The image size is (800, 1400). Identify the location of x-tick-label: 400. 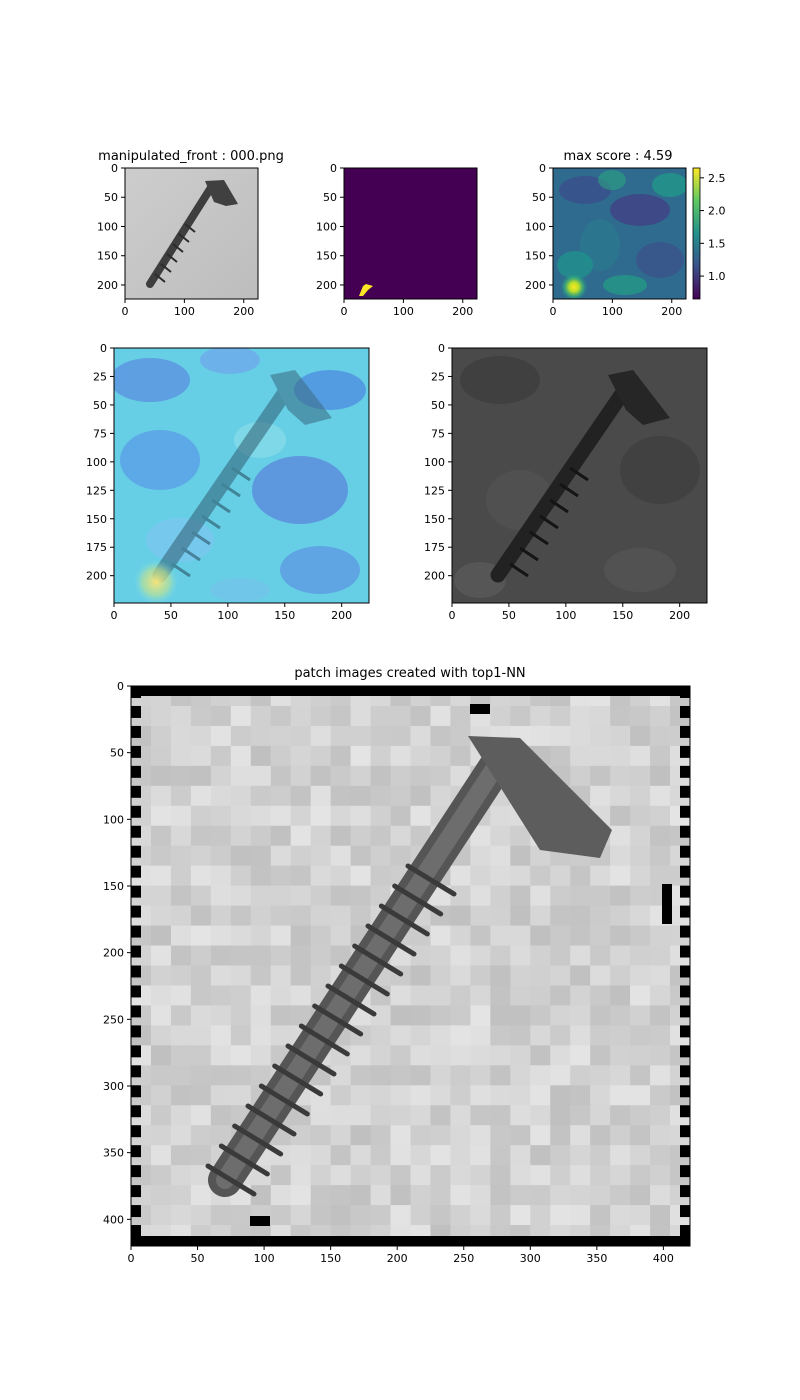
(663, 1258).